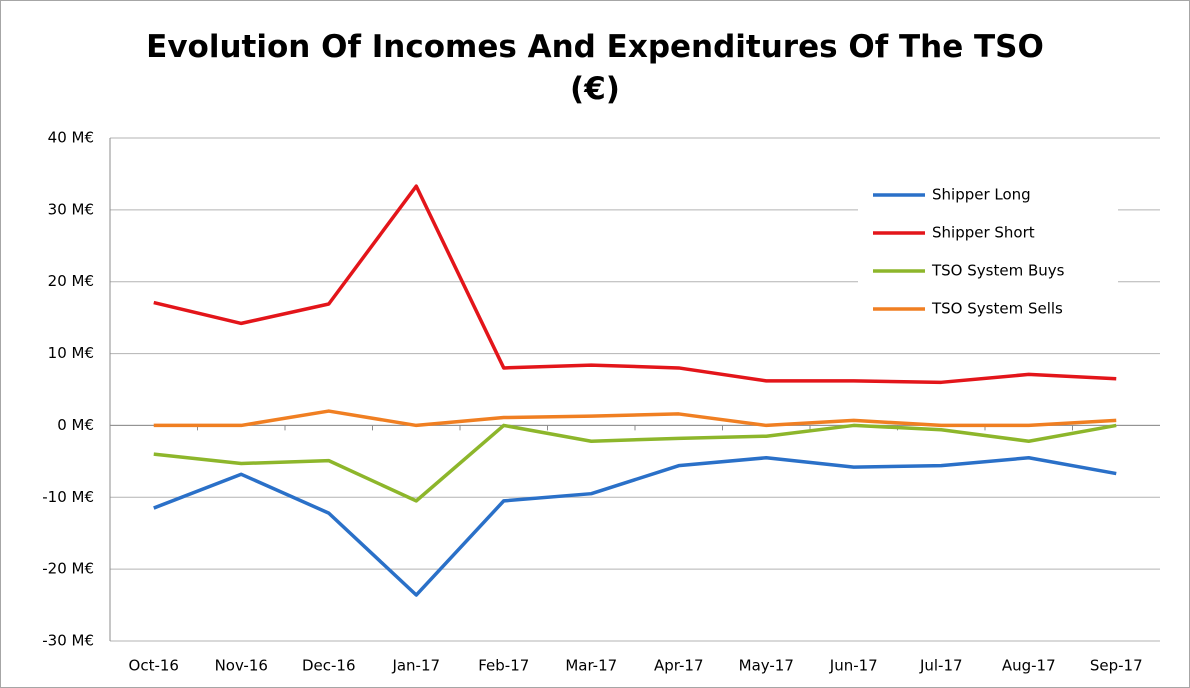 The height and width of the screenshot is (688, 1190). I want to click on x-tick-label: Oct-16, so click(154, 666).